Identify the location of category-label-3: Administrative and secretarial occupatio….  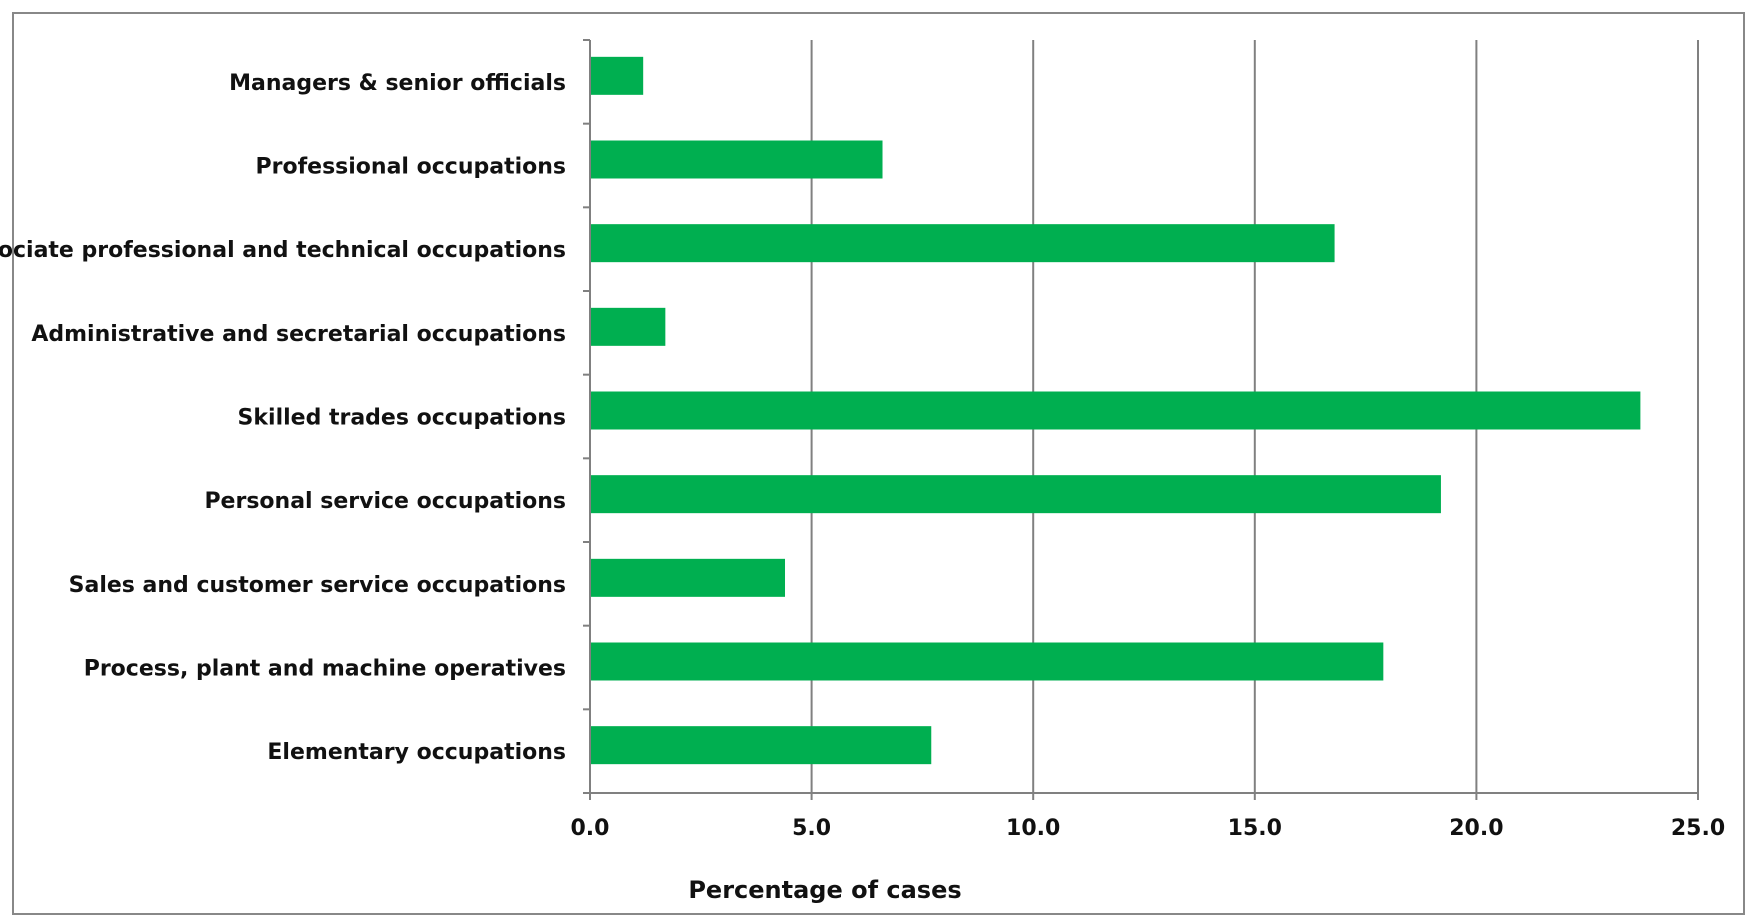
(298, 334).